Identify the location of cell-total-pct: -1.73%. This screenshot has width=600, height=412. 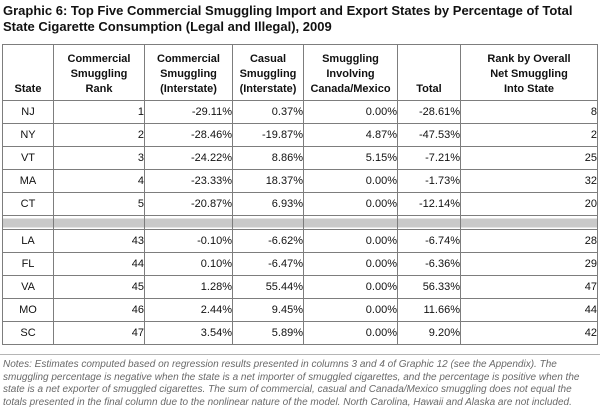
(429, 181).